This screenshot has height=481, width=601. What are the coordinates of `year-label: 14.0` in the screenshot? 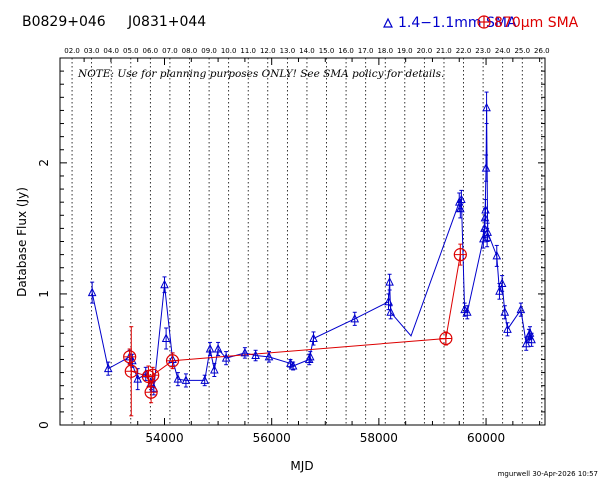 It's located at (307, 51).